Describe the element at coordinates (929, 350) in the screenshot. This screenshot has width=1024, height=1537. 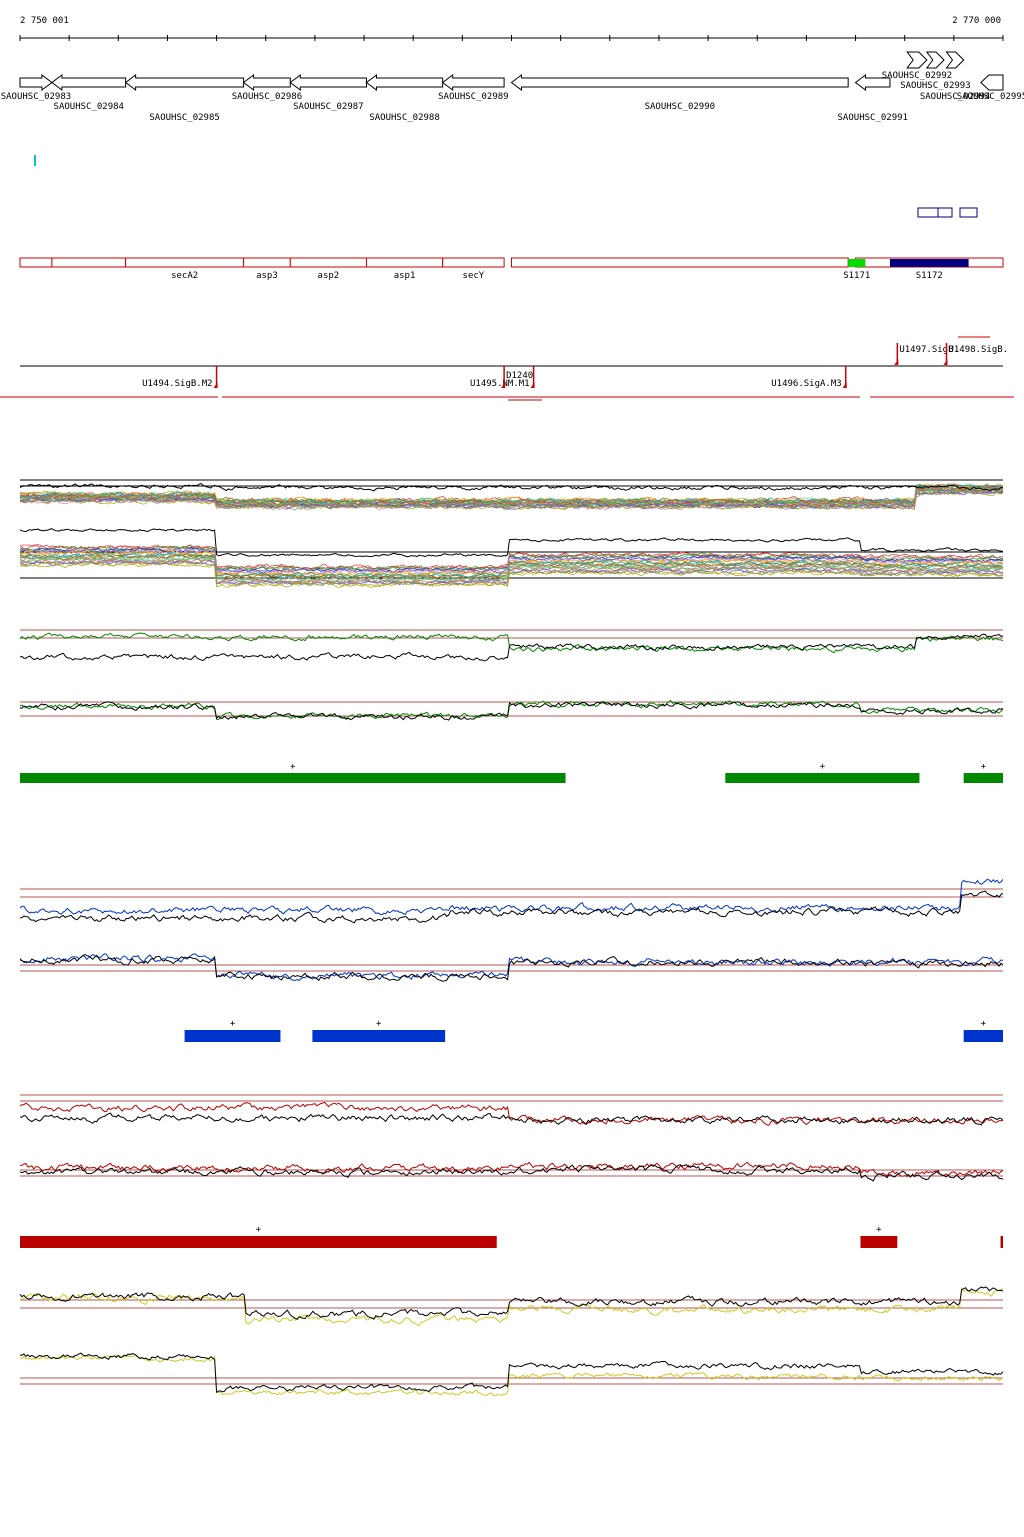
I see `tu-label: U1497.SigB.` at that location.